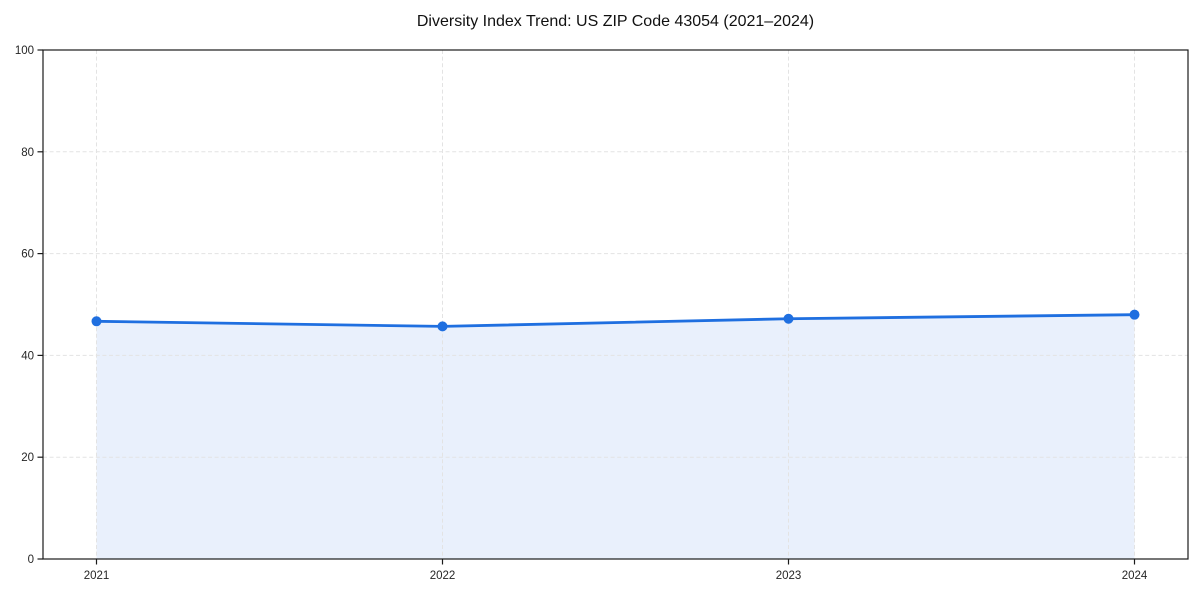 This screenshot has height=600, width=1200. I want to click on y-tick-label: 20, so click(27, 458).